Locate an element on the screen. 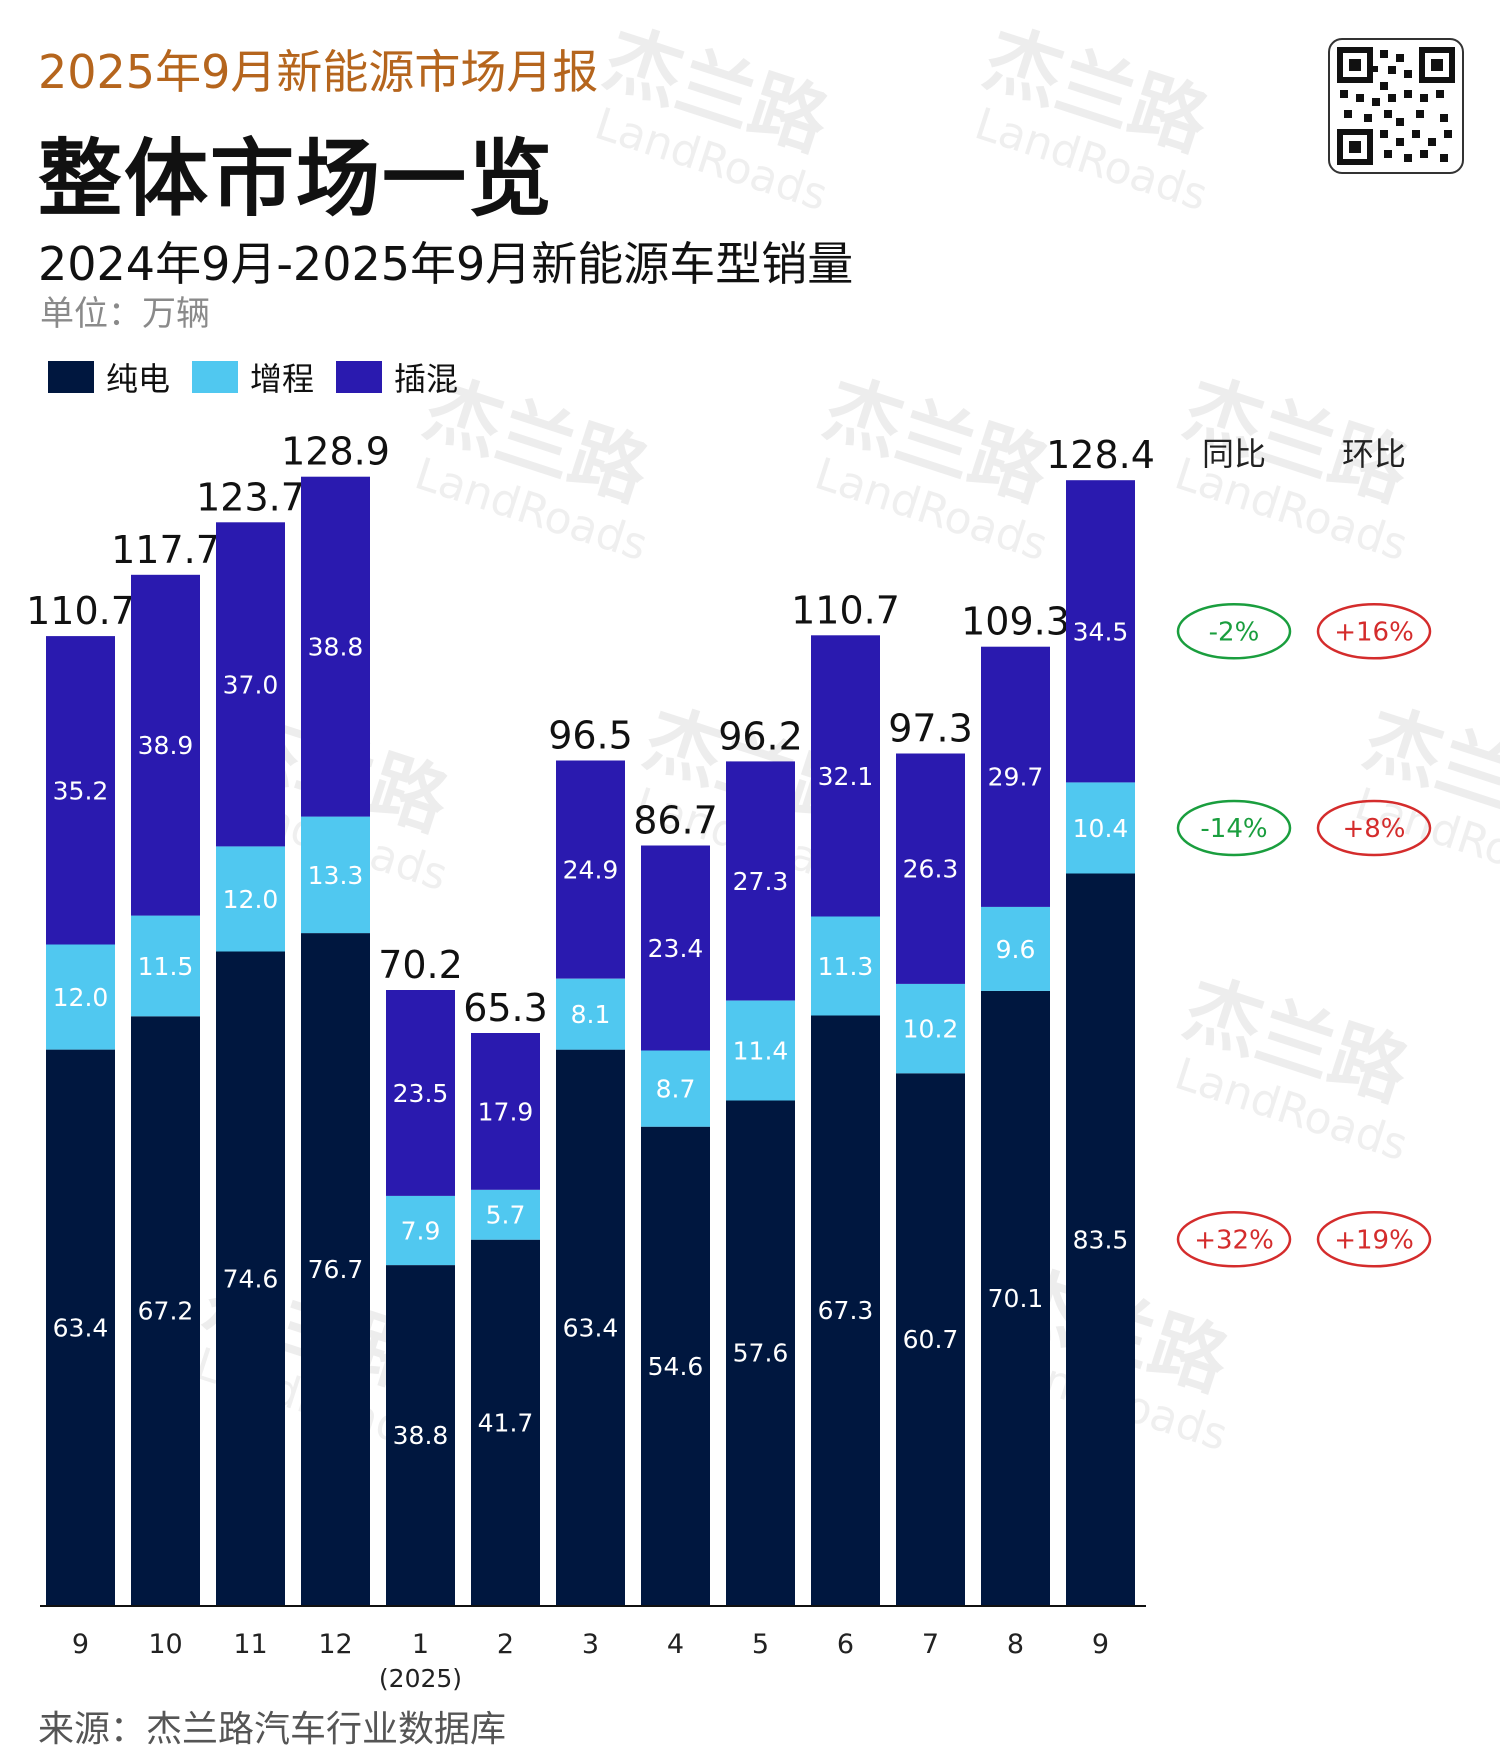 Image resolution: width=1500 pixels, height=1764 pixels. change-value-mom: +16% is located at coordinates (1374, 632).